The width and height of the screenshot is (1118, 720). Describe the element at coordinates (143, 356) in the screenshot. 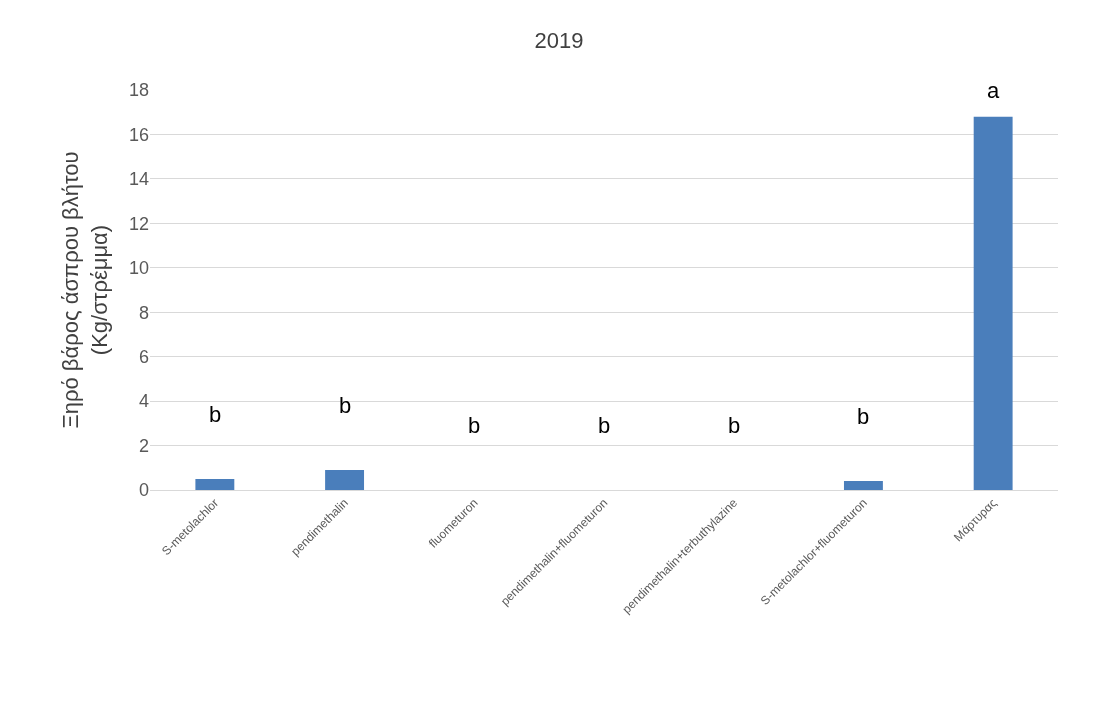

I see `y-tick-label: 6` at that location.